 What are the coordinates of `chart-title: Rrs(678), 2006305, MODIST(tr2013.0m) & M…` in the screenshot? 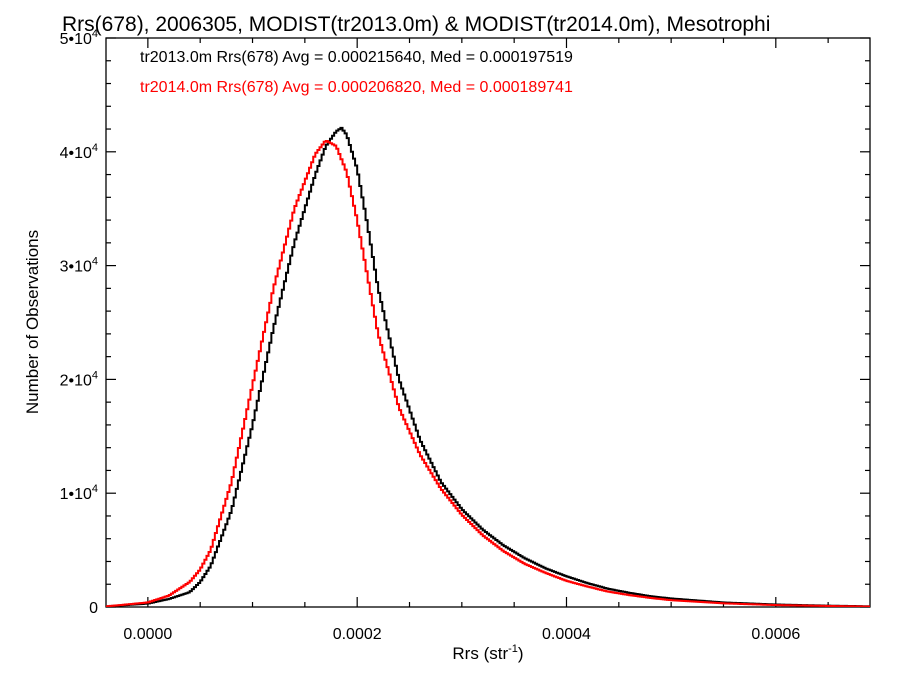 It's located at (416, 24).